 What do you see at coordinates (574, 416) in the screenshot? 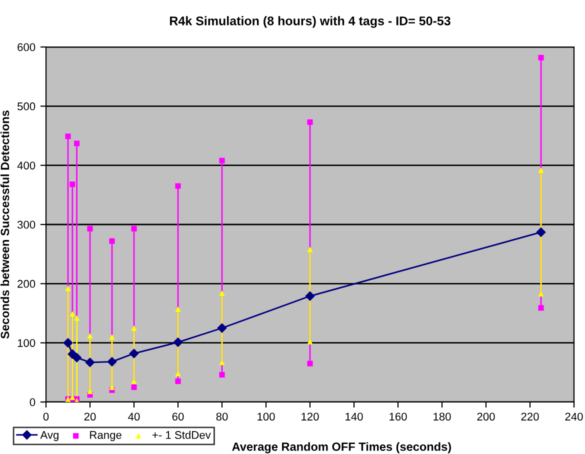
I see `x-tick-label: 240` at bounding box center [574, 416].